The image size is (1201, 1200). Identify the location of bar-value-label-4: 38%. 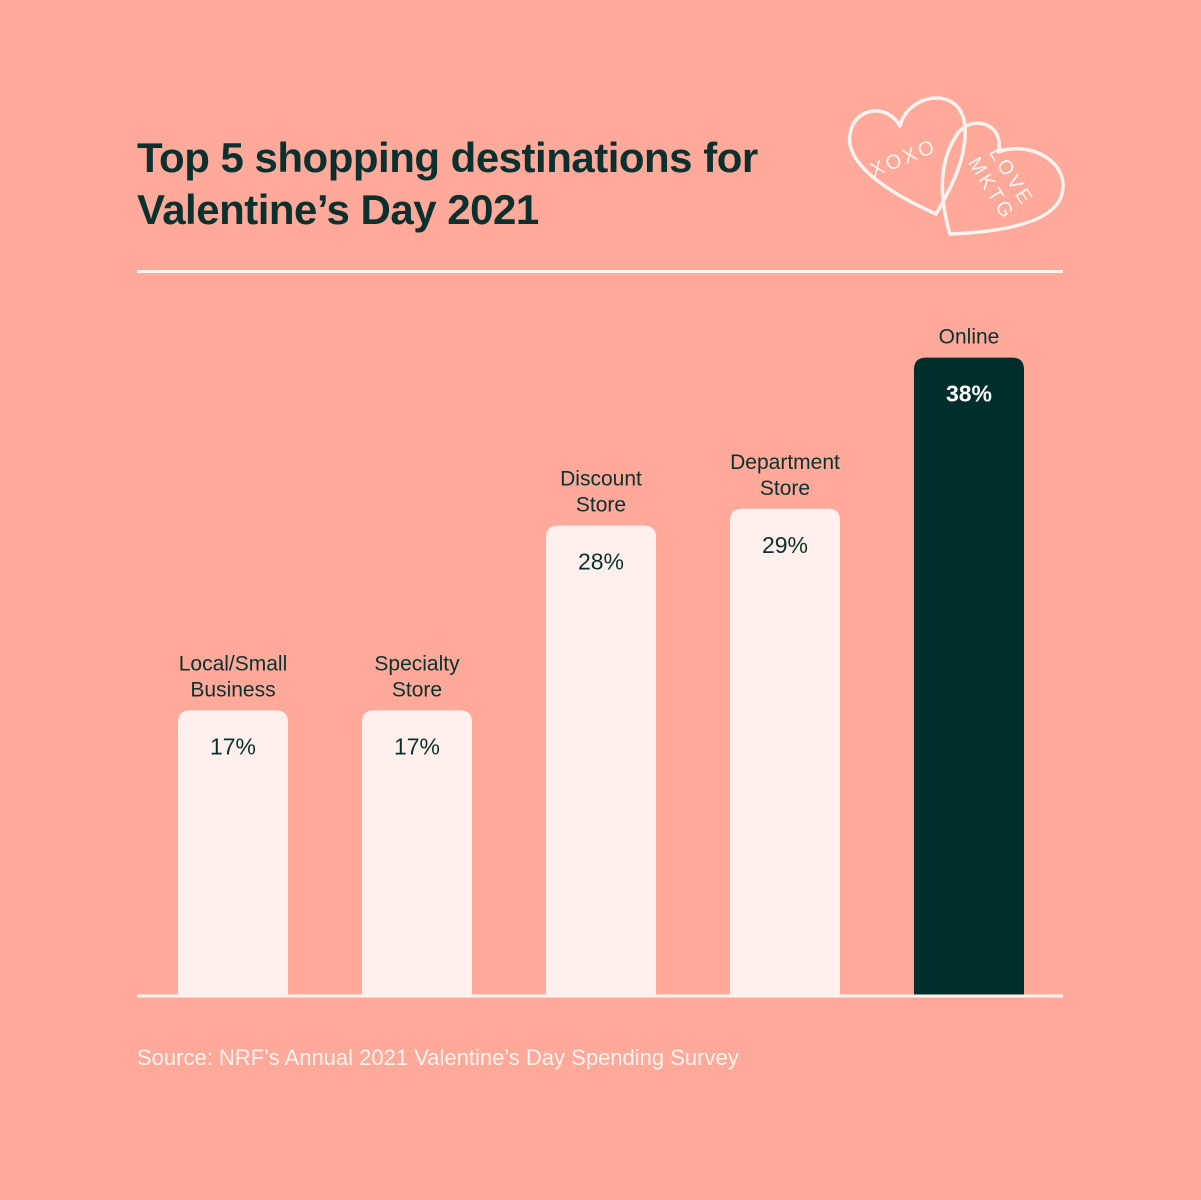
(969, 394).